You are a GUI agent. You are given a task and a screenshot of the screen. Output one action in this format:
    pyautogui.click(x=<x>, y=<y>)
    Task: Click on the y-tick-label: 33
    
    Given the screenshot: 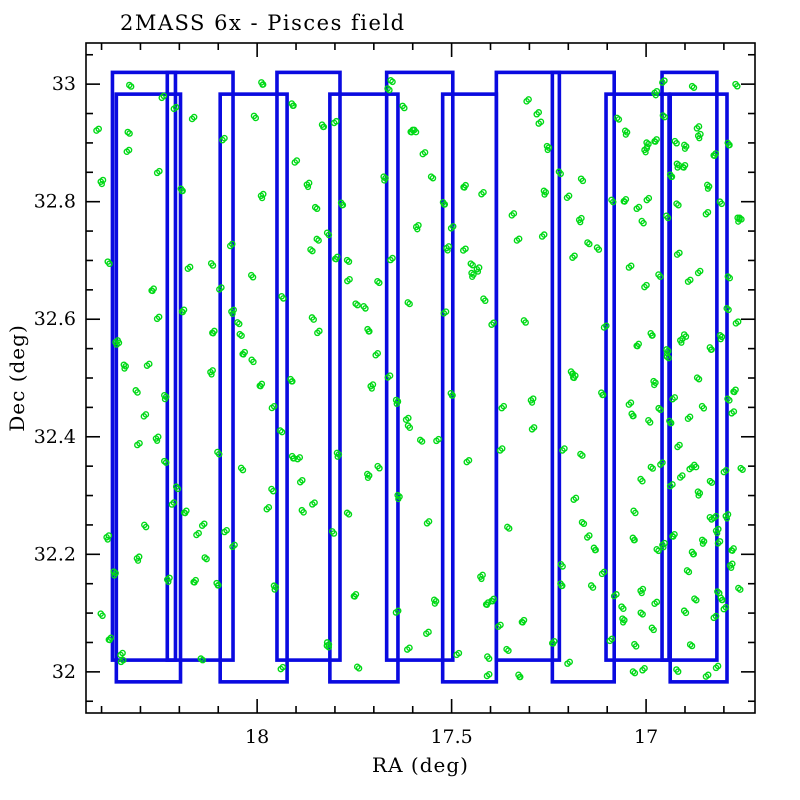 What is the action you would take?
    pyautogui.click(x=64, y=84)
    